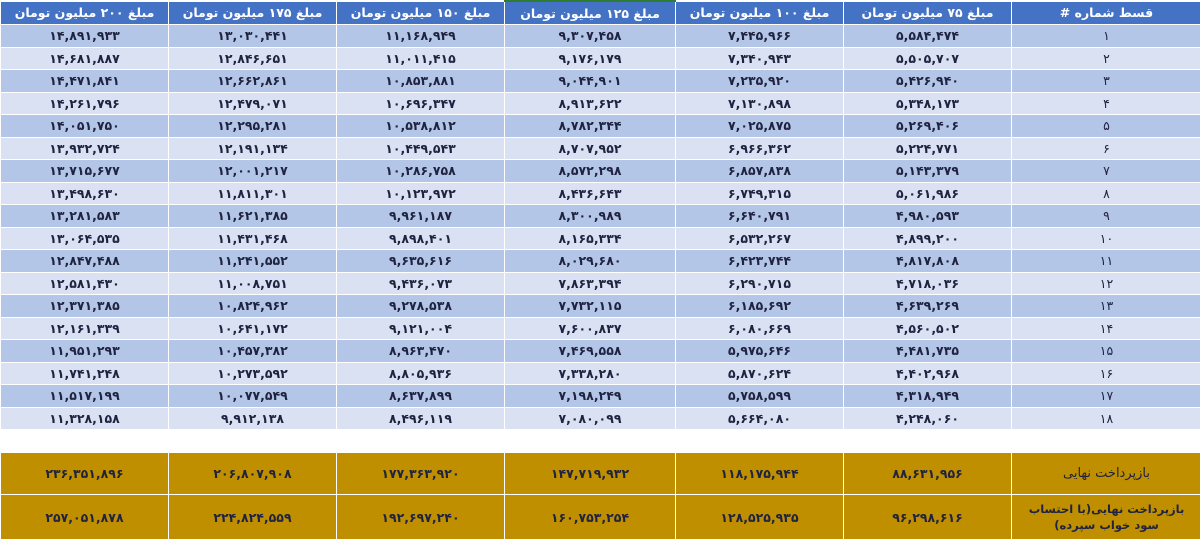 This screenshot has width=1200, height=552. Describe the element at coordinates (1105, 171) in the screenshot. I see `cell-installment-number: ۷` at that location.